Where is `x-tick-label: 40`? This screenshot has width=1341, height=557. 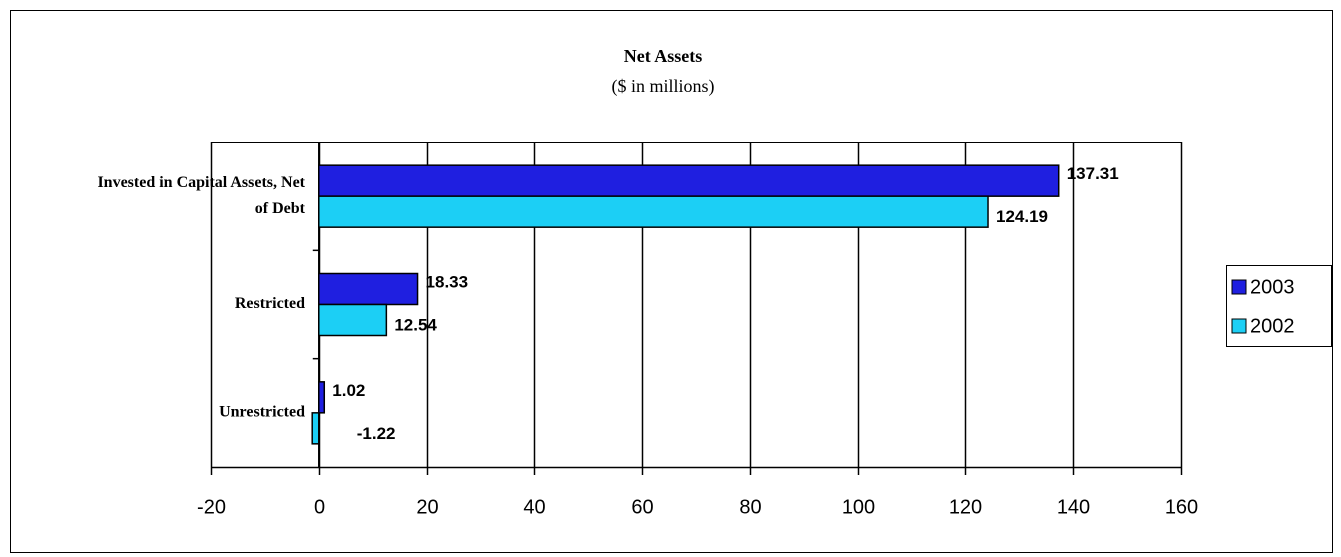 x-tick-label: 40 is located at coordinates (534, 507).